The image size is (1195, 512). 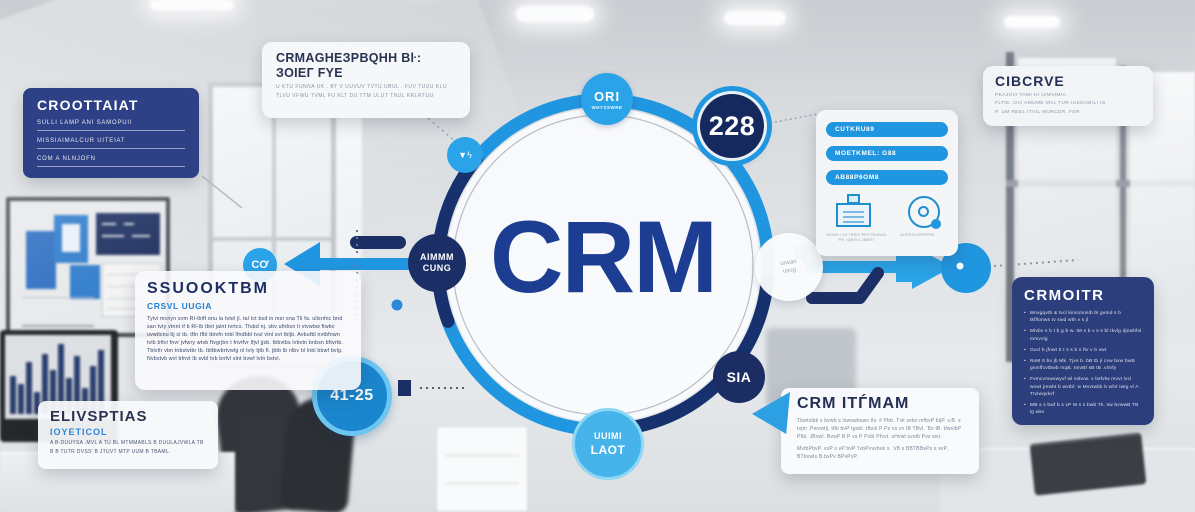 I want to click on card-cibcrve-line: PEAJUVI TAMI HI UIMVIMIA, so click(x=1031, y=95).